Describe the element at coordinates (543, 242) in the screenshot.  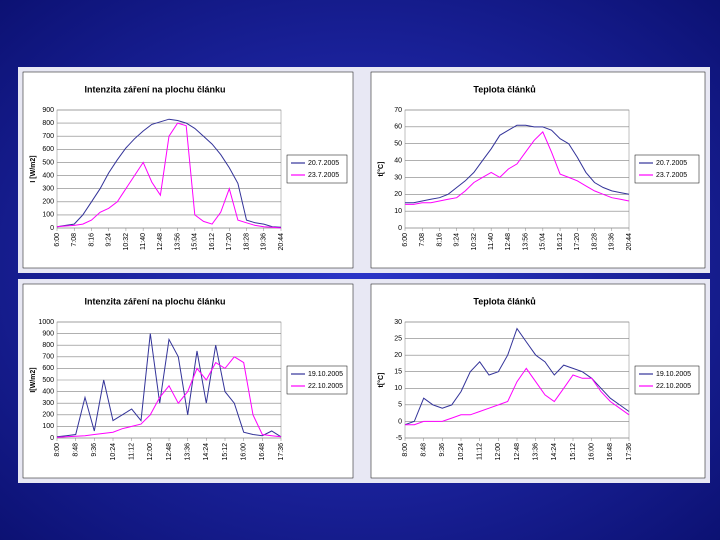
I see `x-tick-label: 15:04` at that location.